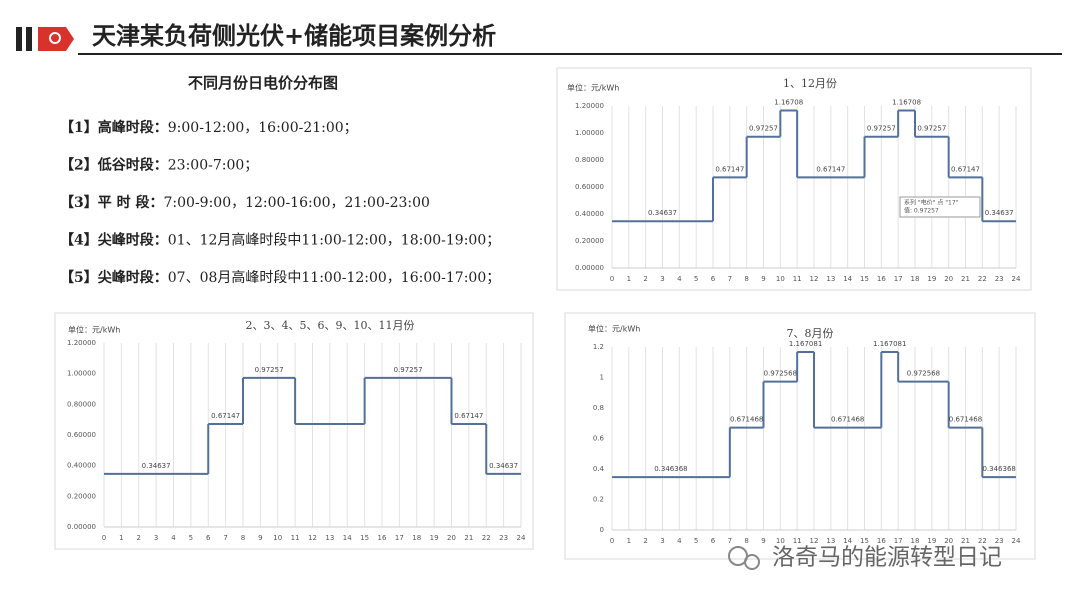 The width and height of the screenshot is (1080, 608). What do you see at coordinates (334, 277) in the screenshot?
I see `item-text: 07、08月高峰时段中11:00-12:00，16:00-17:00；` at bounding box center [334, 277].